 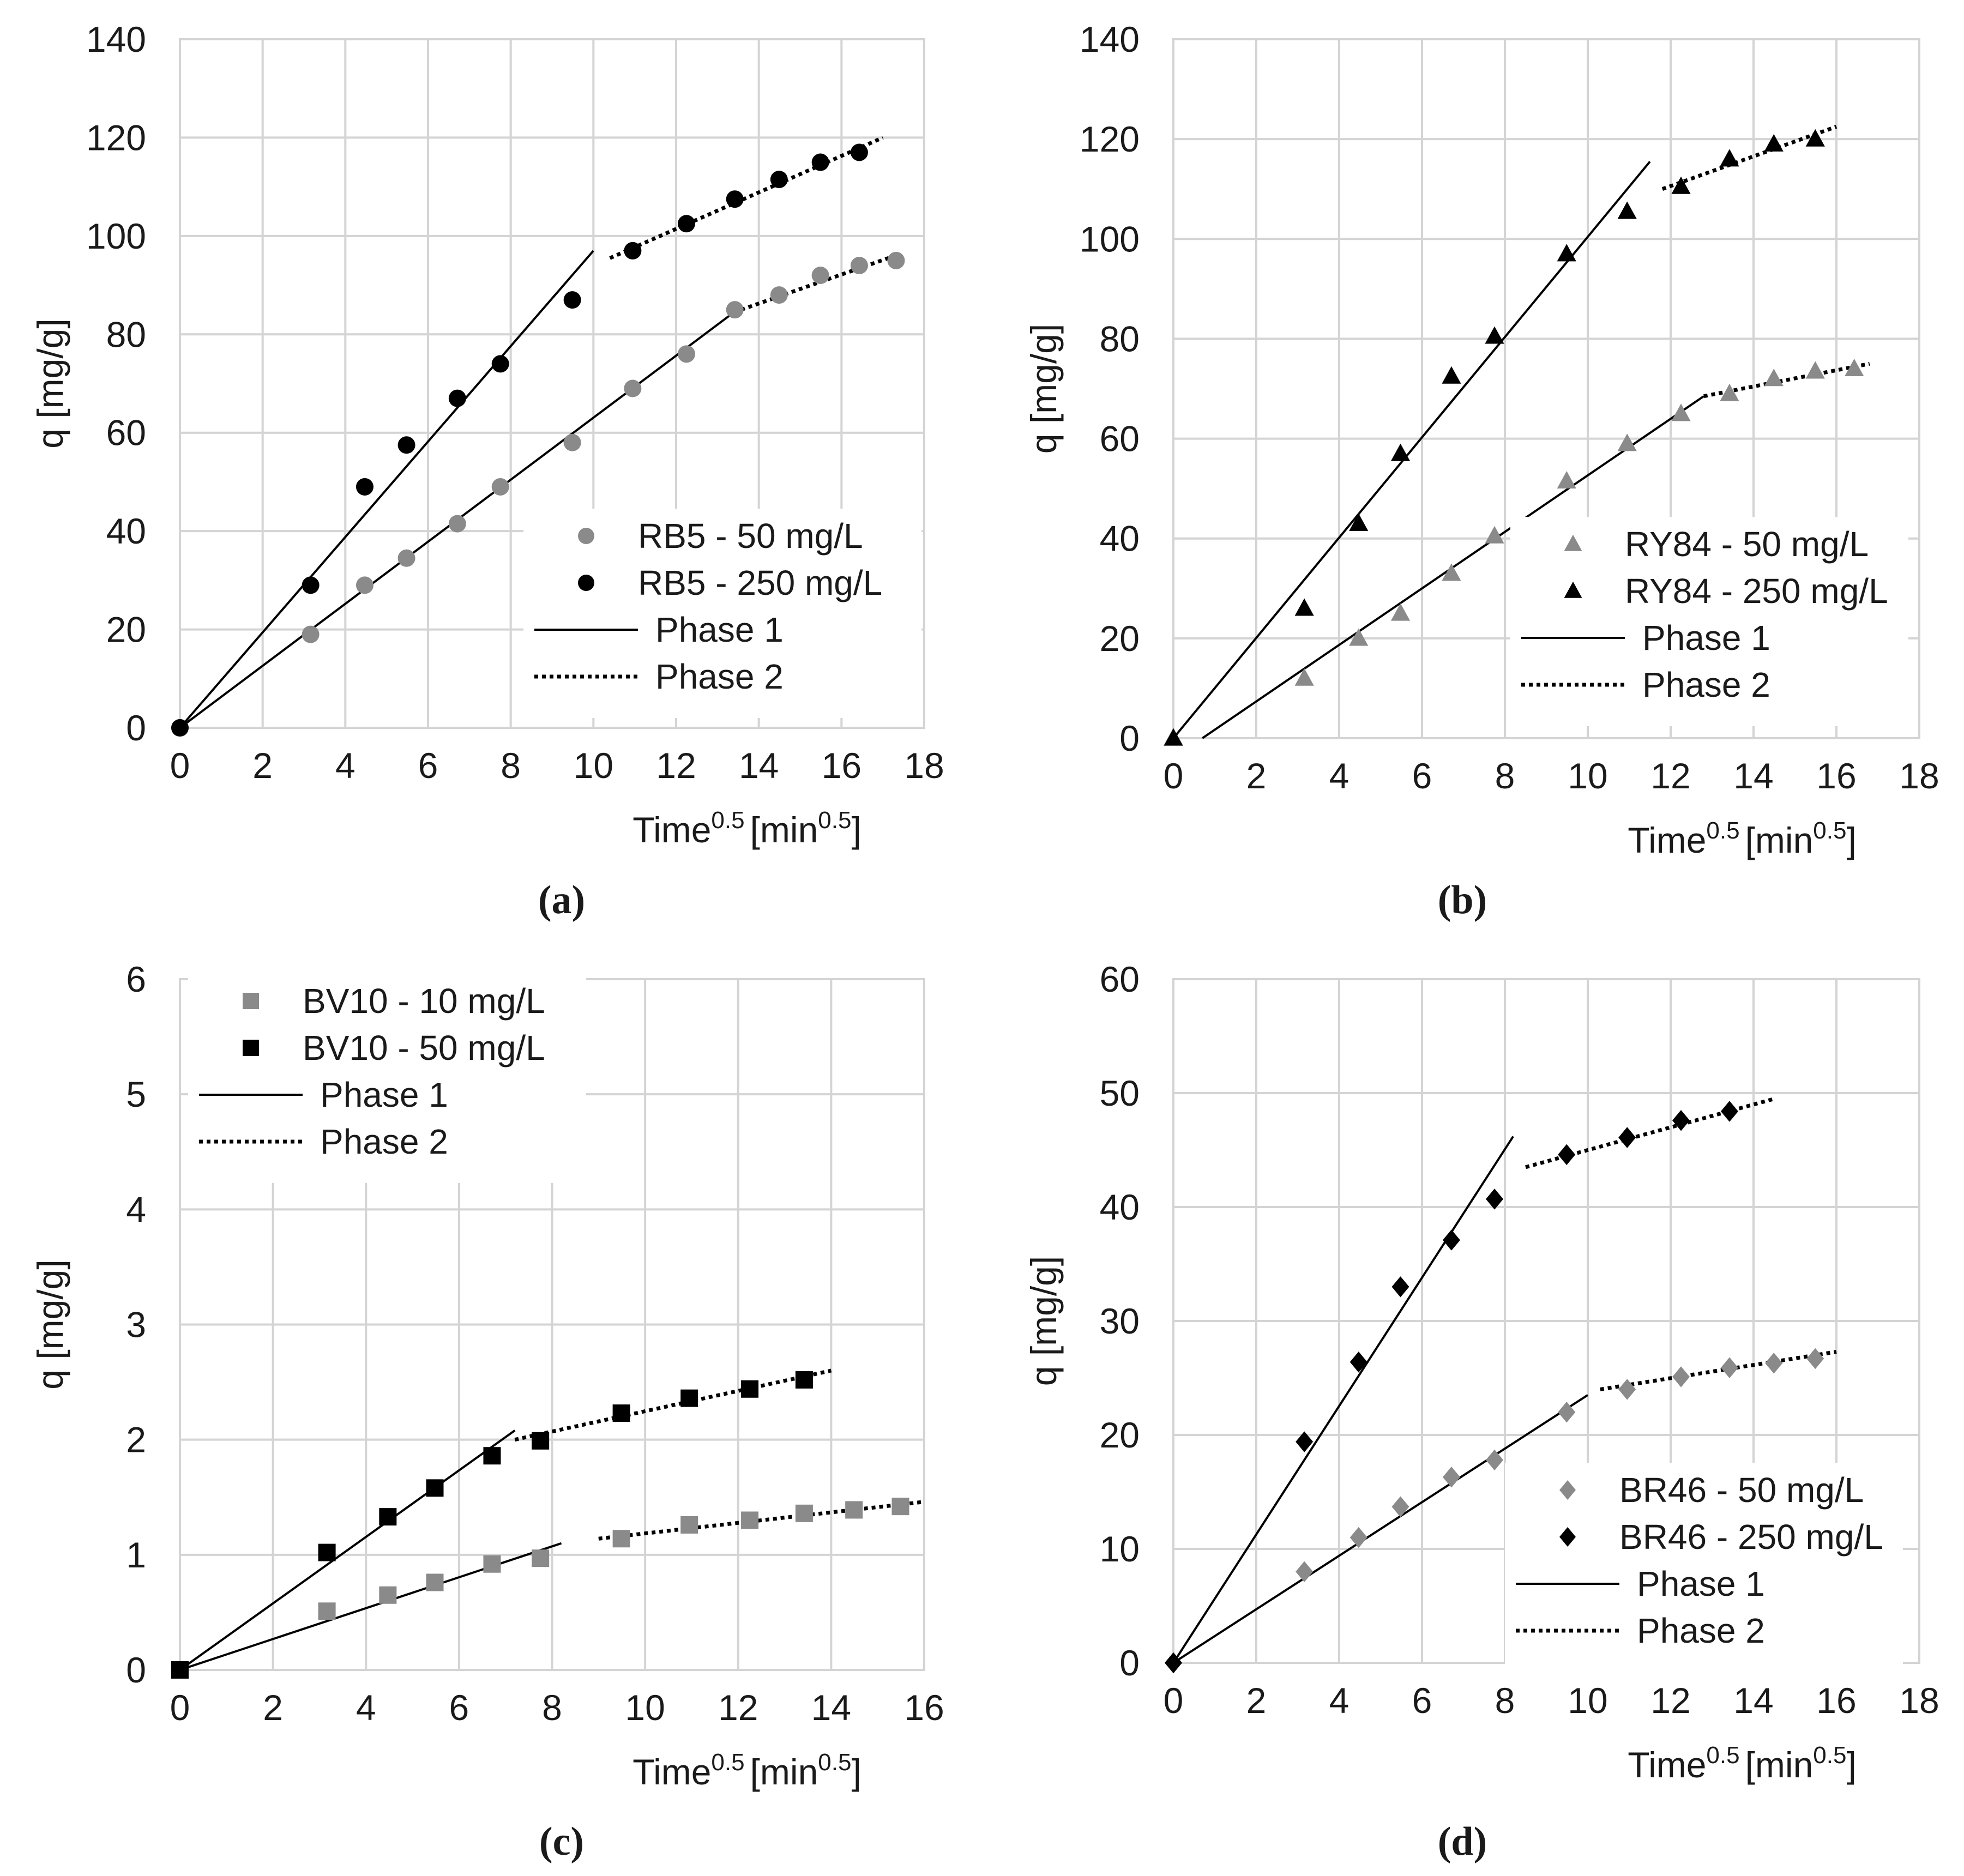 What do you see at coordinates (1120, 338) in the screenshot?
I see `y-tick-label: 80` at bounding box center [1120, 338].